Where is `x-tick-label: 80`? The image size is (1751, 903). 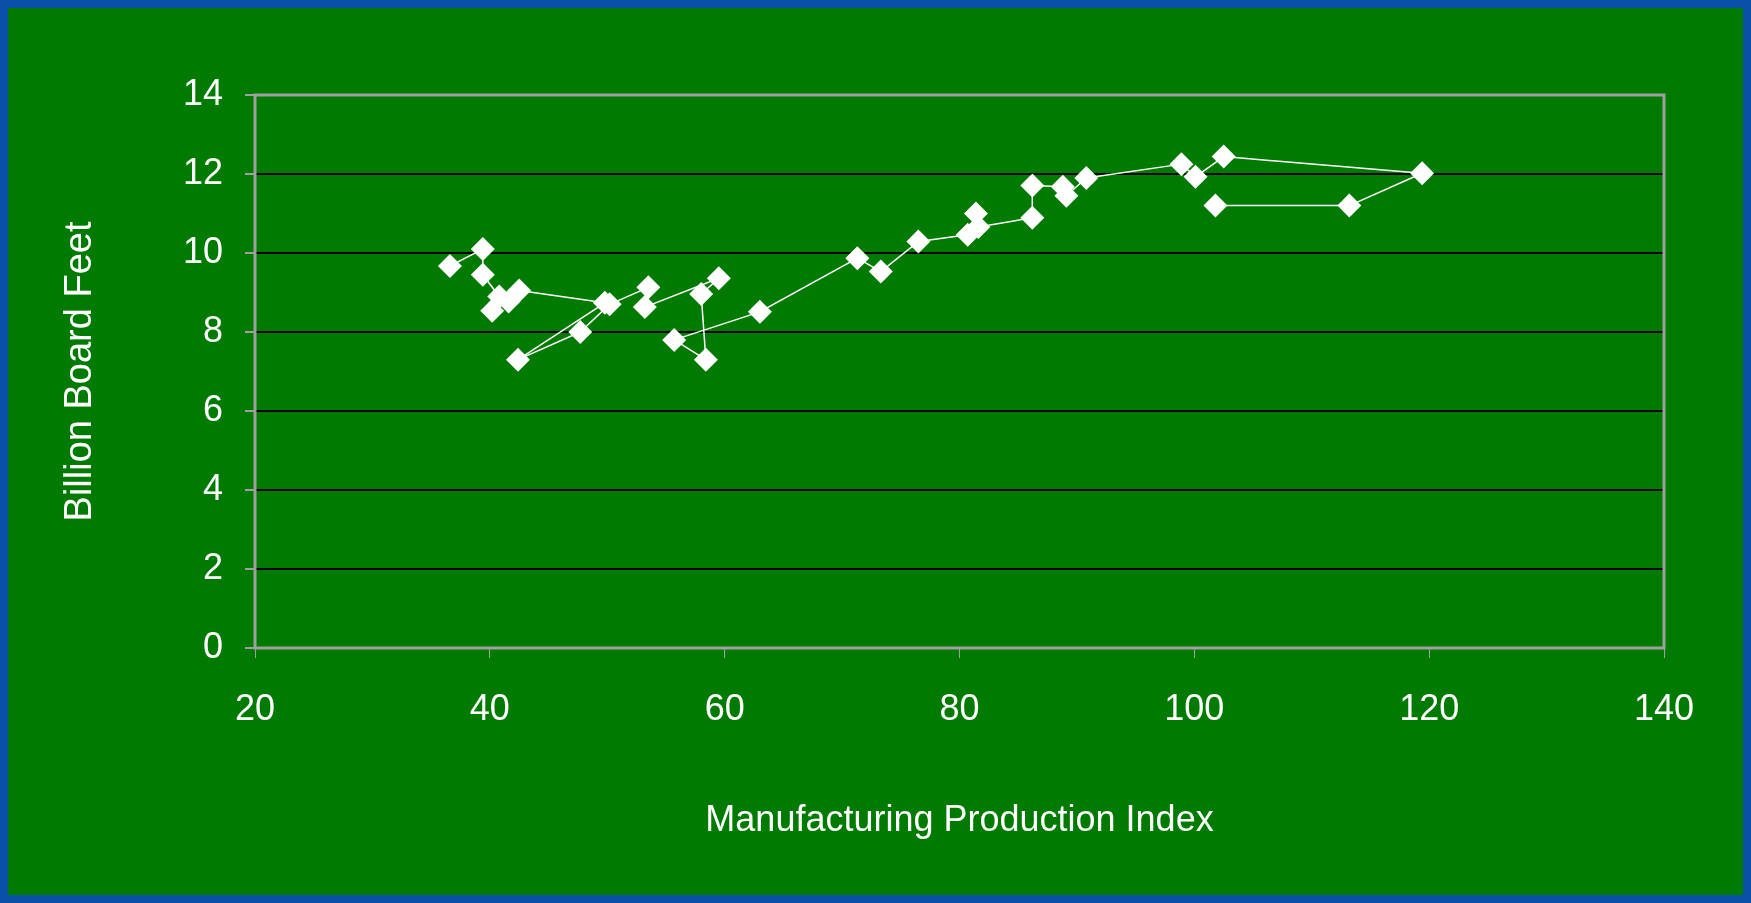
x-tick-label: 80 is located at coordinates (959, 707).